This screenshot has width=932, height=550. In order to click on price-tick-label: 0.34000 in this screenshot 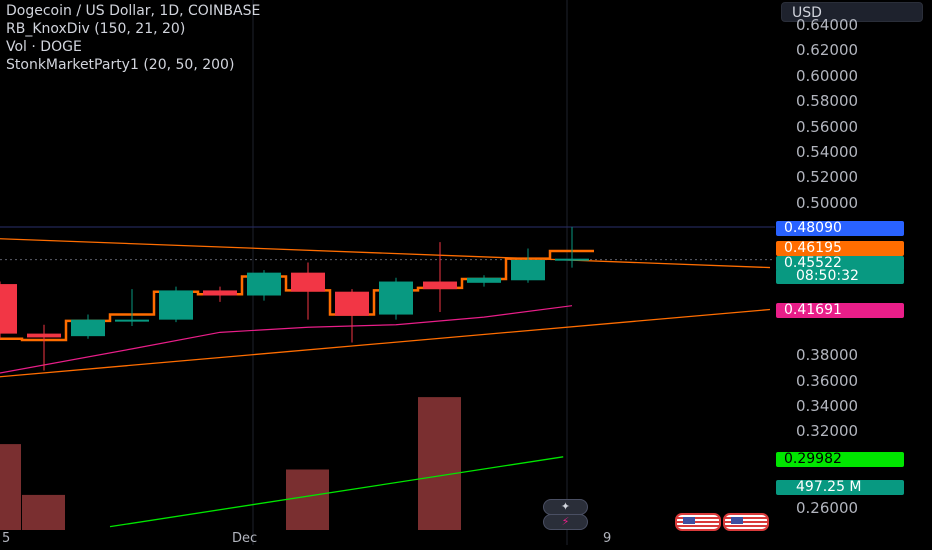, I will do `click(827, 406)`.